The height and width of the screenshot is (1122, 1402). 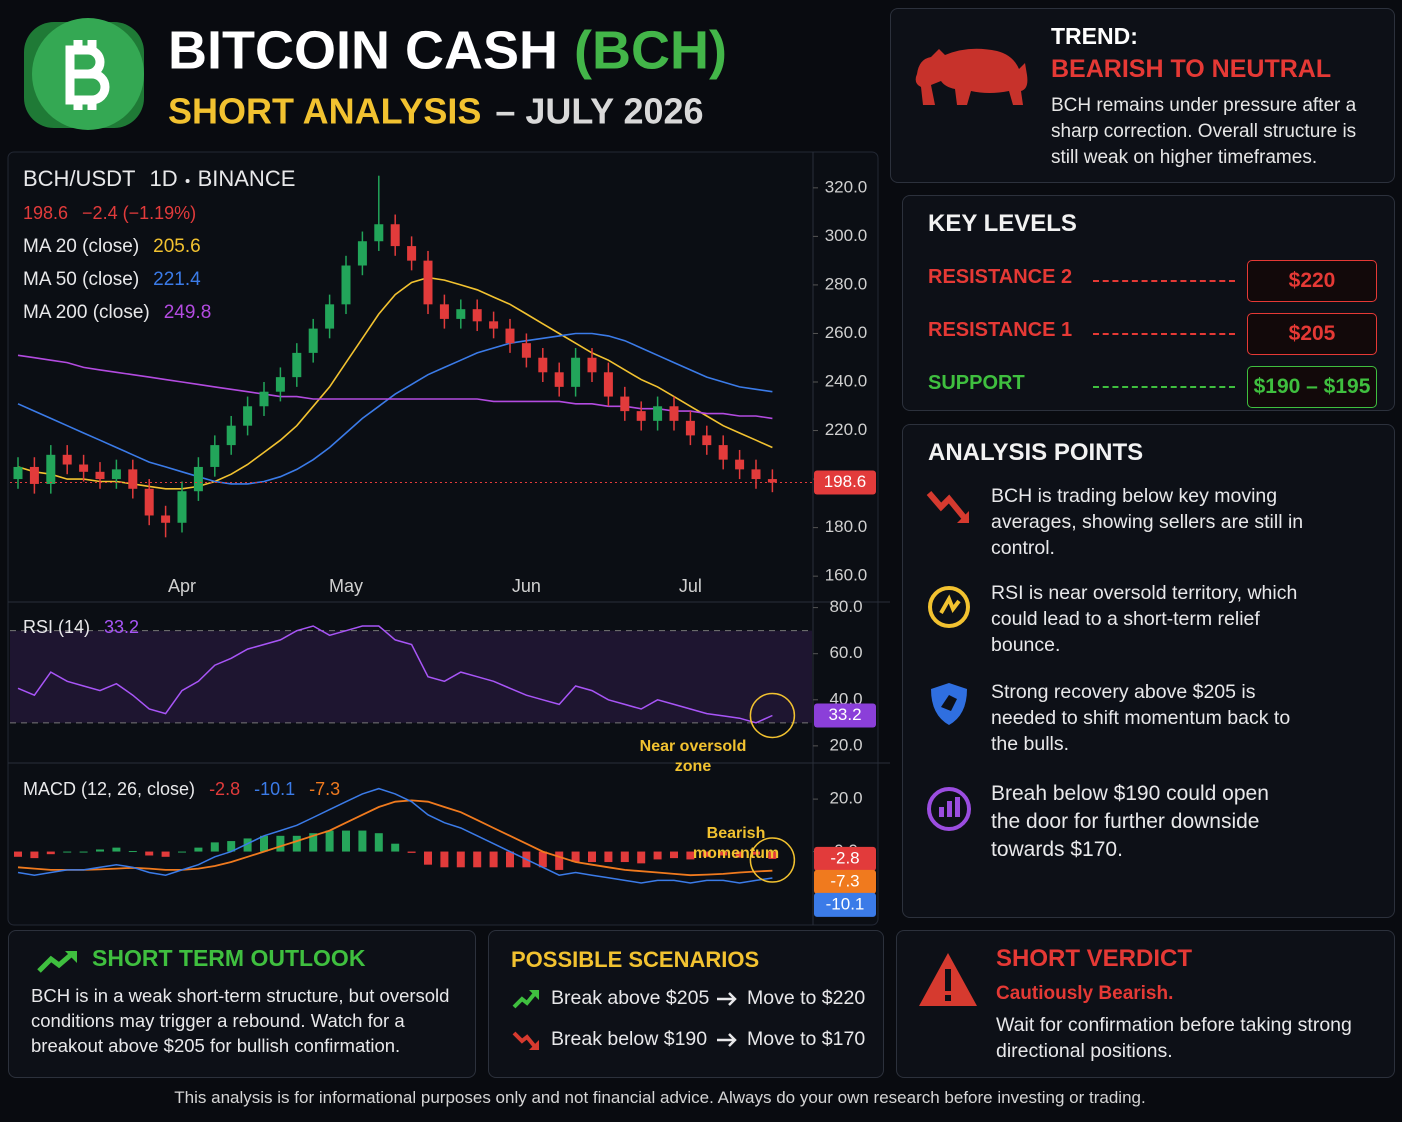 What do you see at coordinates (971, 76) in the screenshot?
I see `bear-icon` at bounding box center [971, 76].